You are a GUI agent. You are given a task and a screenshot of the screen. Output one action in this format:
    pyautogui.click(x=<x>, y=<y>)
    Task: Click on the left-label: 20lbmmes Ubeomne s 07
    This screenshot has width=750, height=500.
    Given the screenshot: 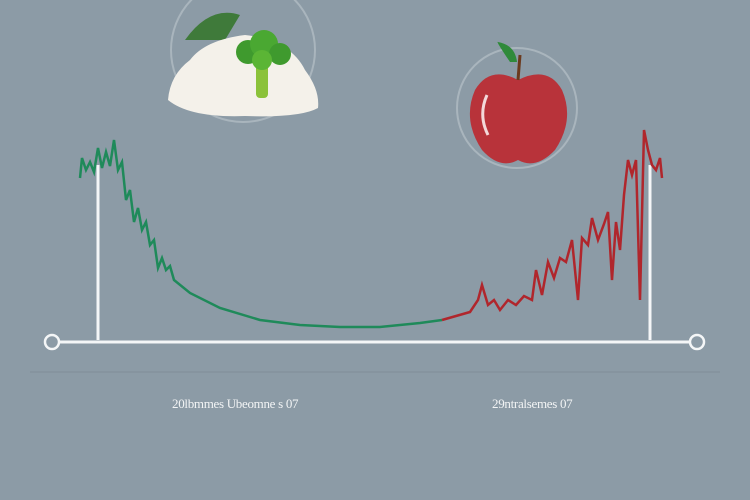 What is the action you would take?
    pyautogui.click(x=235, y=403)
    